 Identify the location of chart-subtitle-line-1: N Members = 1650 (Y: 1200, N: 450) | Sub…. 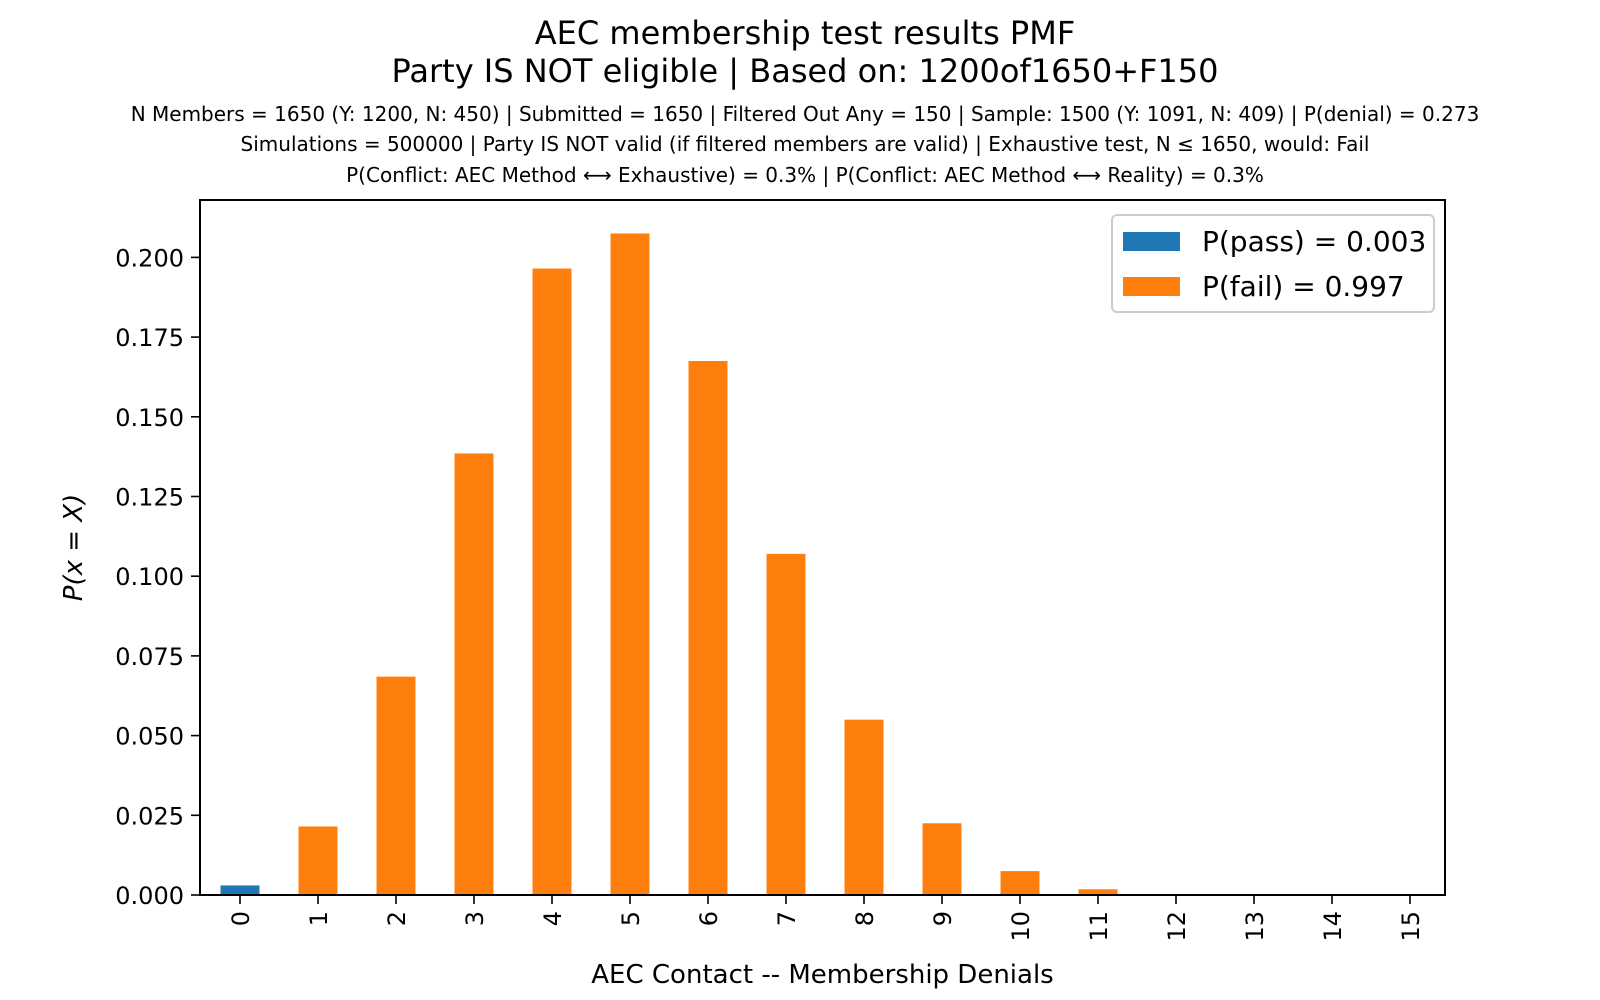
(805, 114).